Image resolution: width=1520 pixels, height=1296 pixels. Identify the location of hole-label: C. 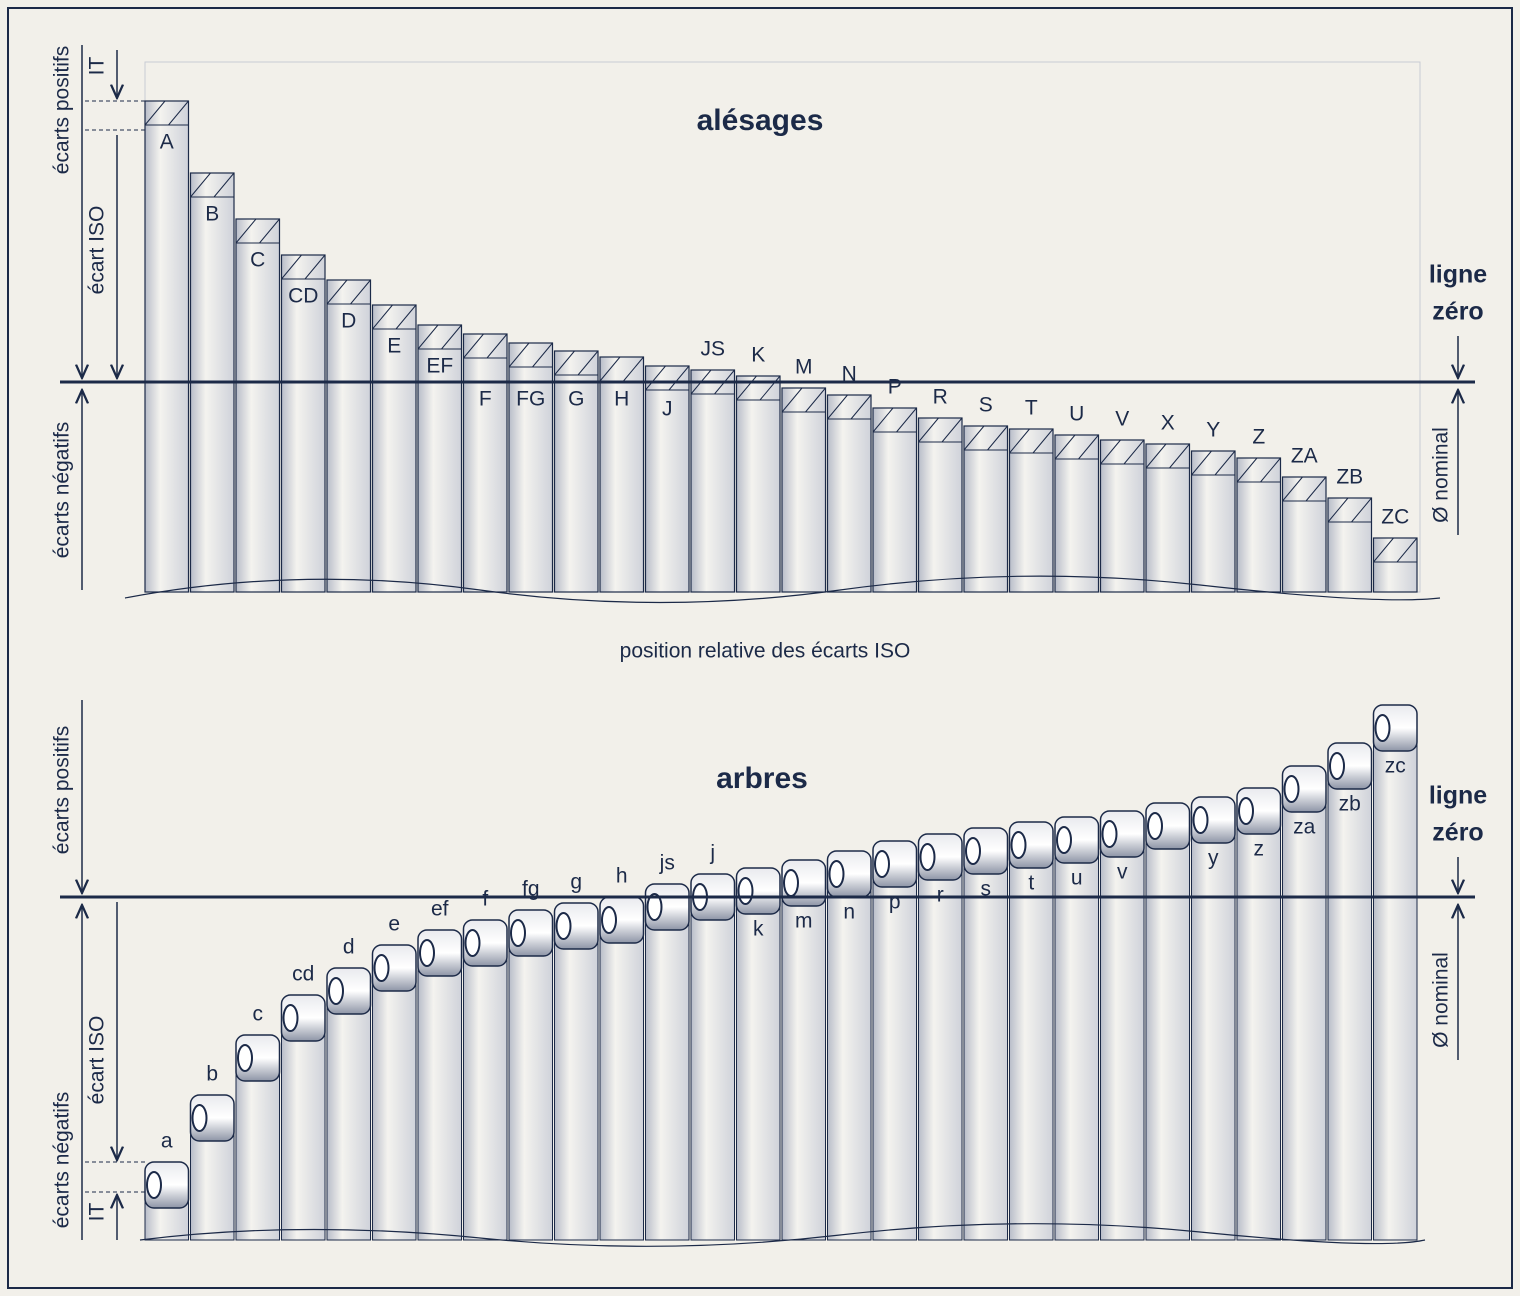
(257, 260).